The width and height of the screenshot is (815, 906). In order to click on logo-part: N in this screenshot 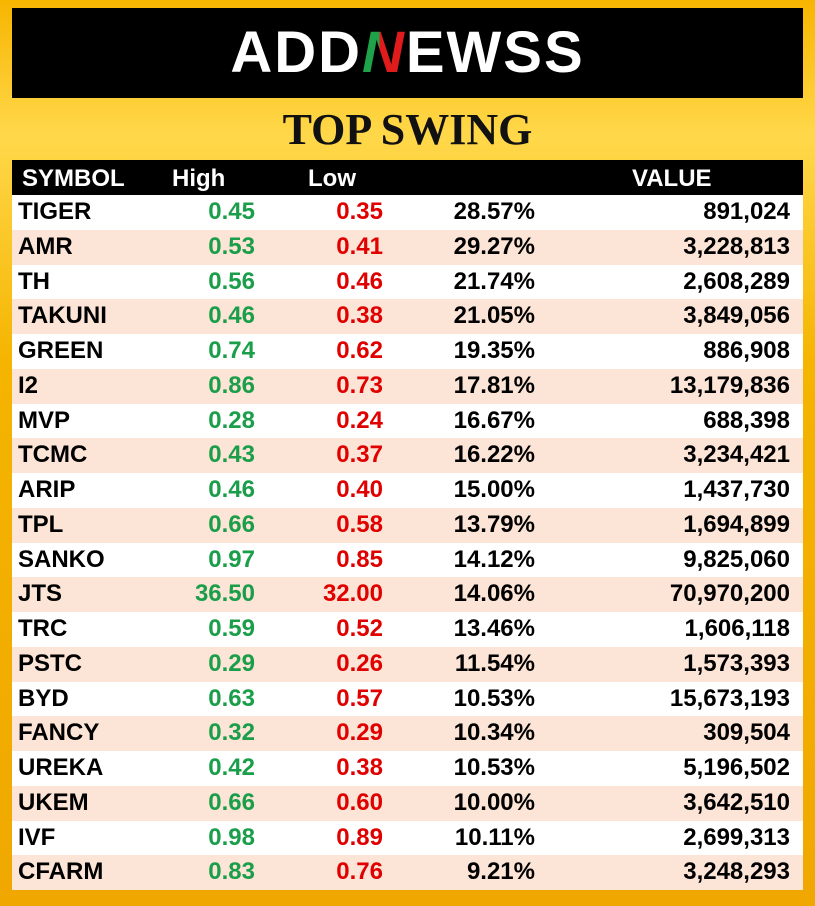, I will do `click(383, 52)`.